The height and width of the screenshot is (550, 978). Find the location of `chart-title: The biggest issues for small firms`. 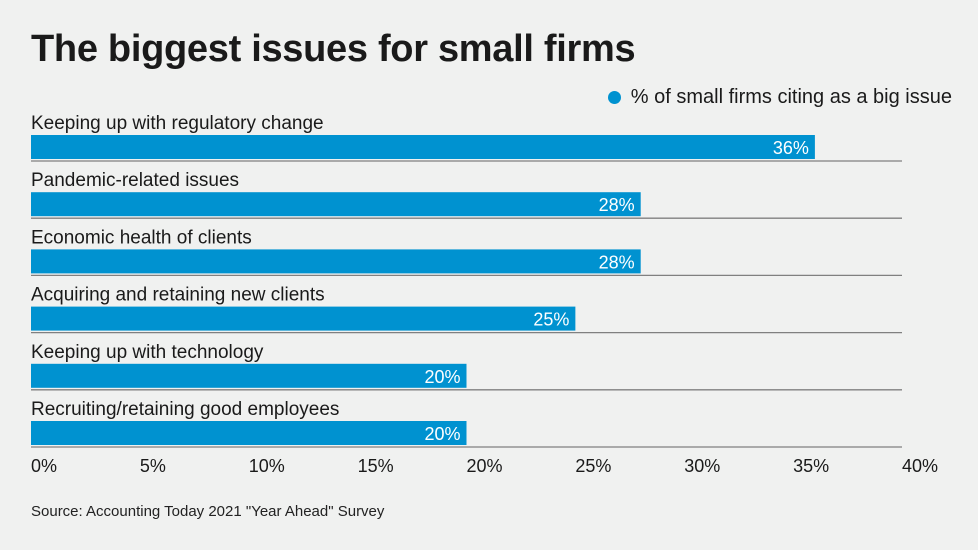

chart-title: The biggest issues for small firms is located at coordinates (333, 49).